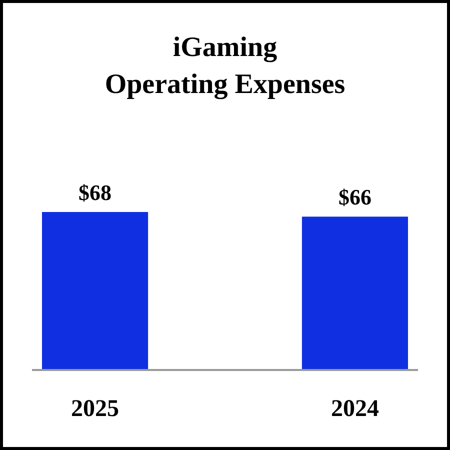 The height and width of the screenshot is (450, 450). I want to click on data-label: $66, so click(355, 197).